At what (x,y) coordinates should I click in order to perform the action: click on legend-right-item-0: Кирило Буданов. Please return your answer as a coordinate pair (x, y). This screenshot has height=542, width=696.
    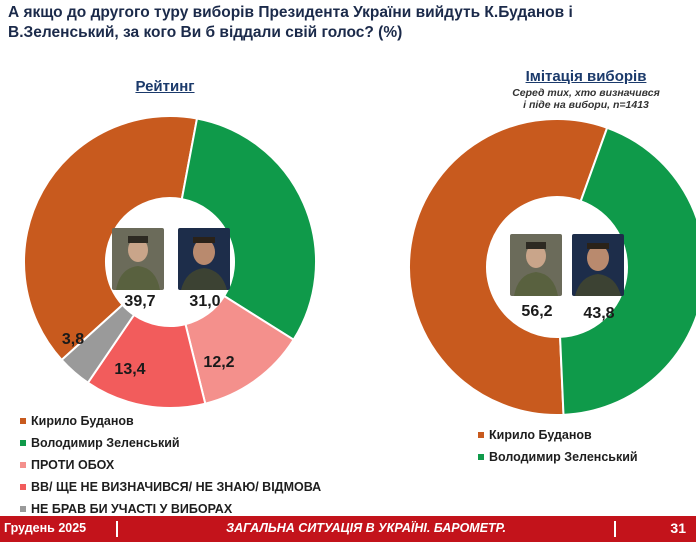
    Looking at the image, I should click on (558, 435).